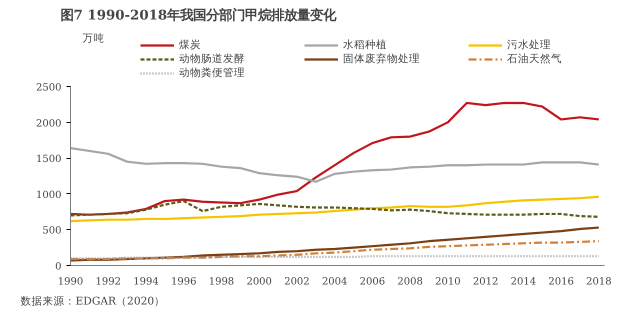 This screenshot has height=315, width=624. What do you see at coordinates (599, 282) in the screenshot?
I see `x-tick-label: 2018` at bounding box center [599, 282].